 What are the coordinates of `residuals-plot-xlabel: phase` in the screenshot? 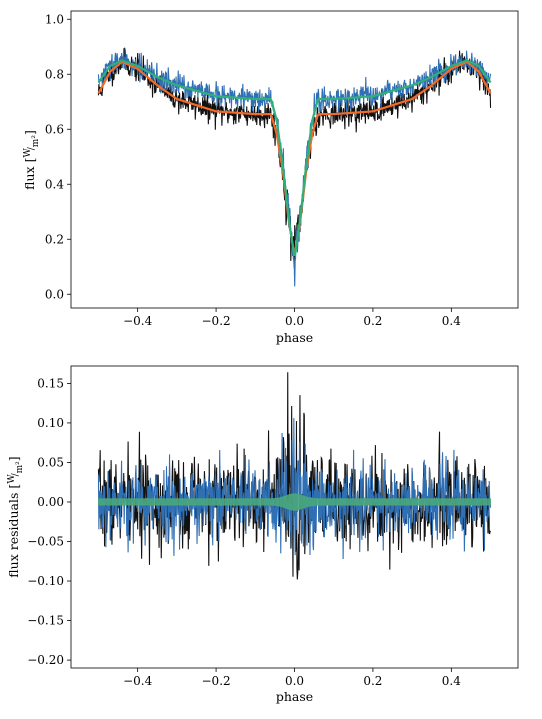 It's located at (294, 696).